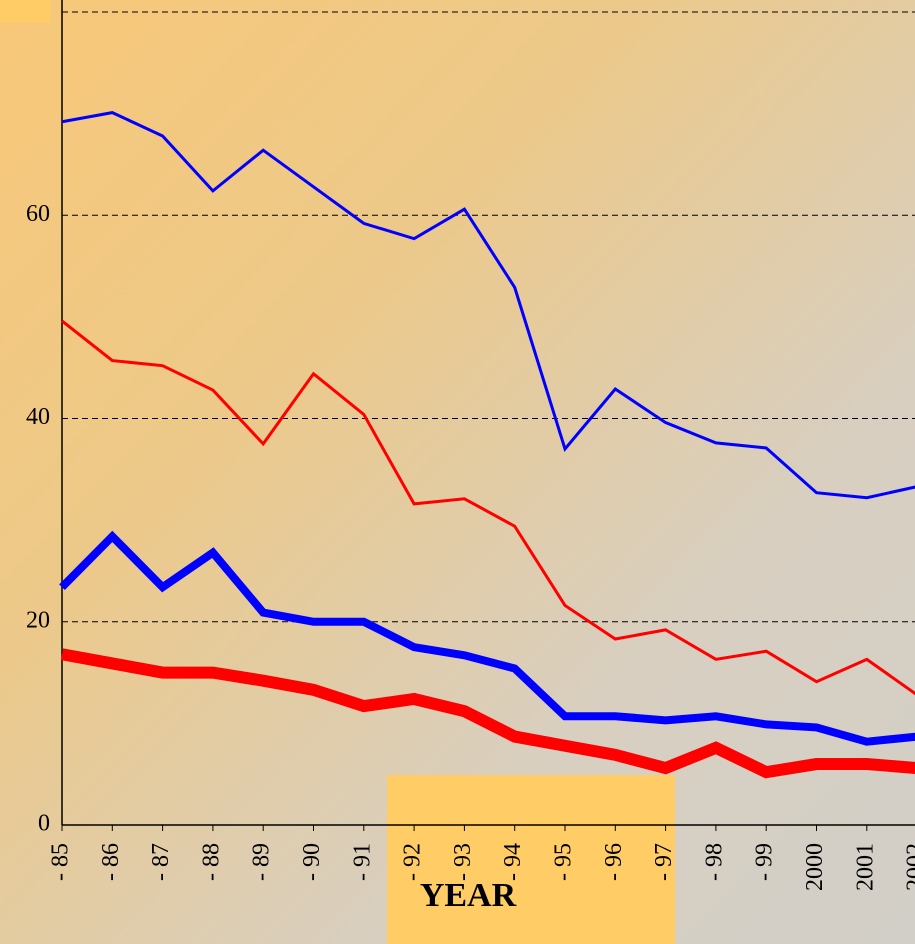 This screenshot has width=915, height=944. I want to click on x-tick-label: - 93, so click(463, 862).